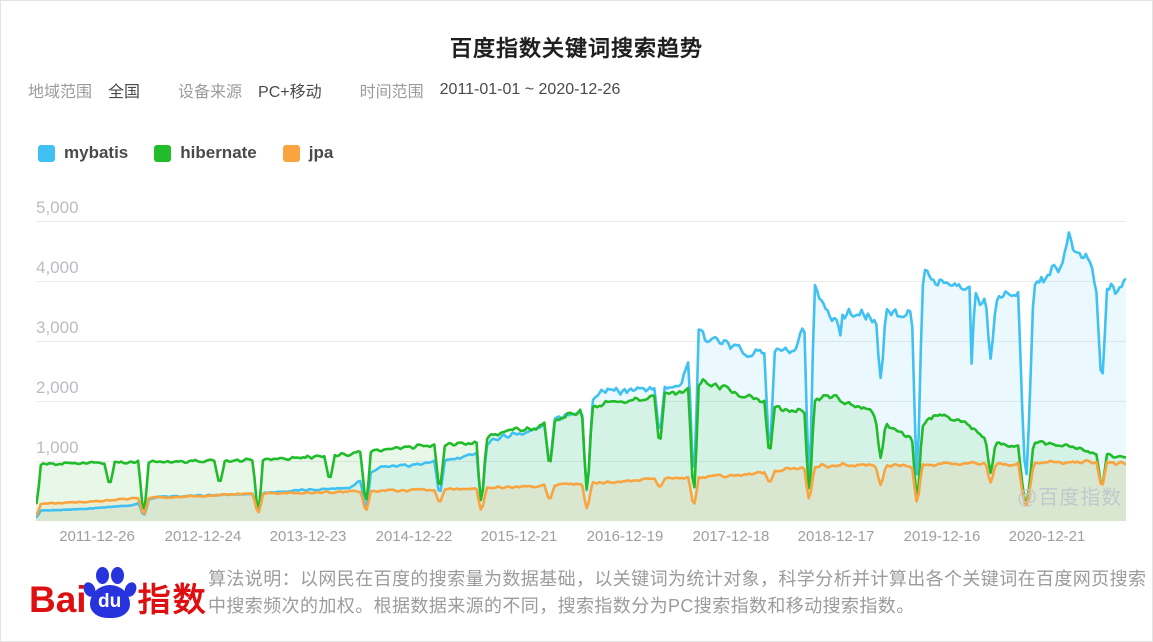 The image size is (1153, 642). What do you see at coordinates (57, 267) in the screenshot?
I see `y-axis-tick-4000: 4,000` at bounding box center [57, 267].